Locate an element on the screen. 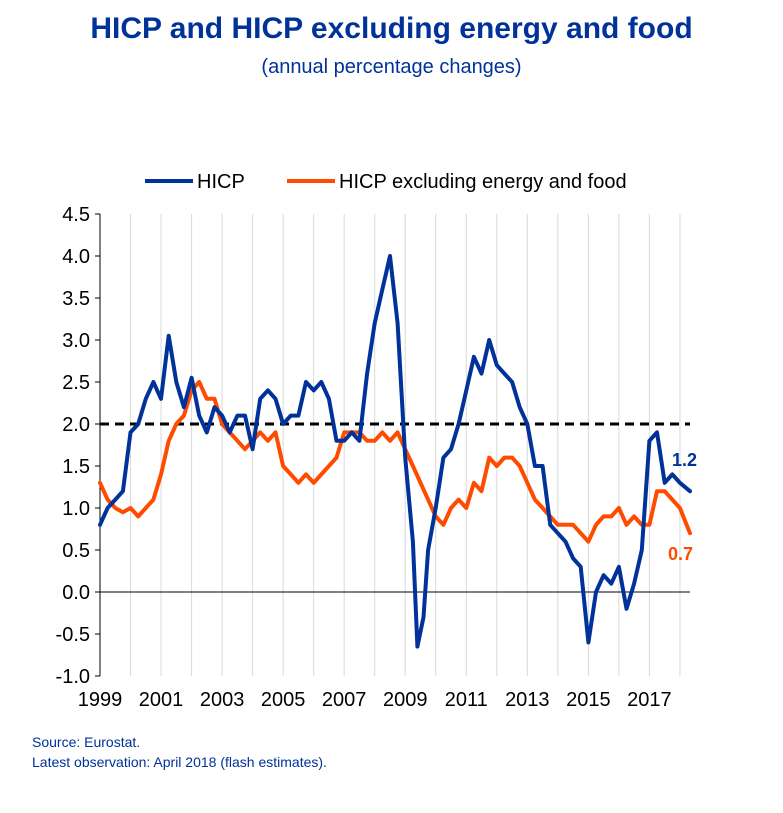 The height and width of the screenshot is (813, 783). y-tick-label: 0.0 is located at coordinates (76, 593).